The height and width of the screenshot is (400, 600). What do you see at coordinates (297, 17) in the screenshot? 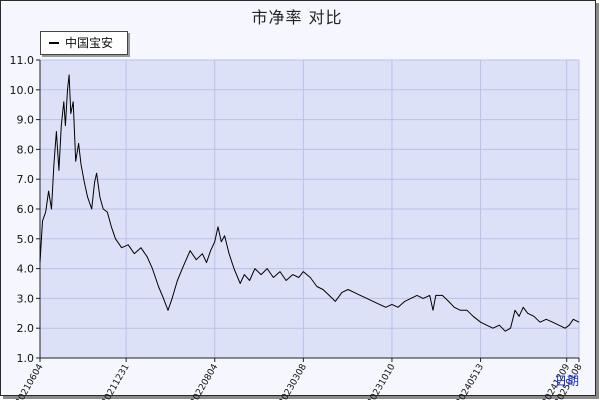
I see `chart-title: 市净率 对比` at bounding box center [297, 17].